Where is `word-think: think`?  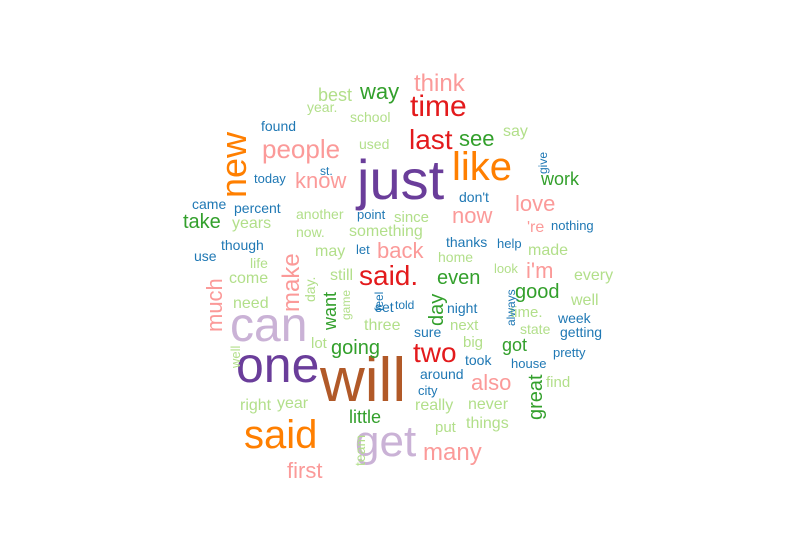 word-think: think is located at coordinates (439, 83).